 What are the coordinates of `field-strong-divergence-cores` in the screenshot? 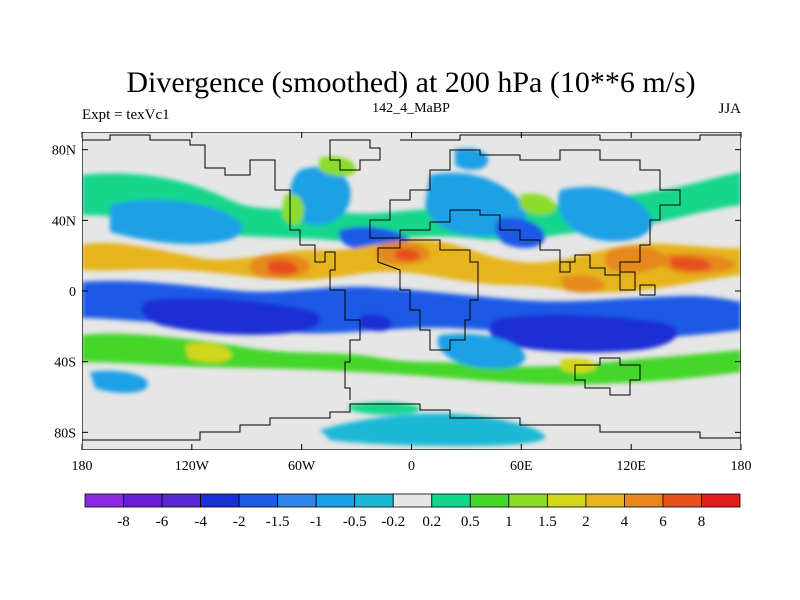 It's located at (492, 267).